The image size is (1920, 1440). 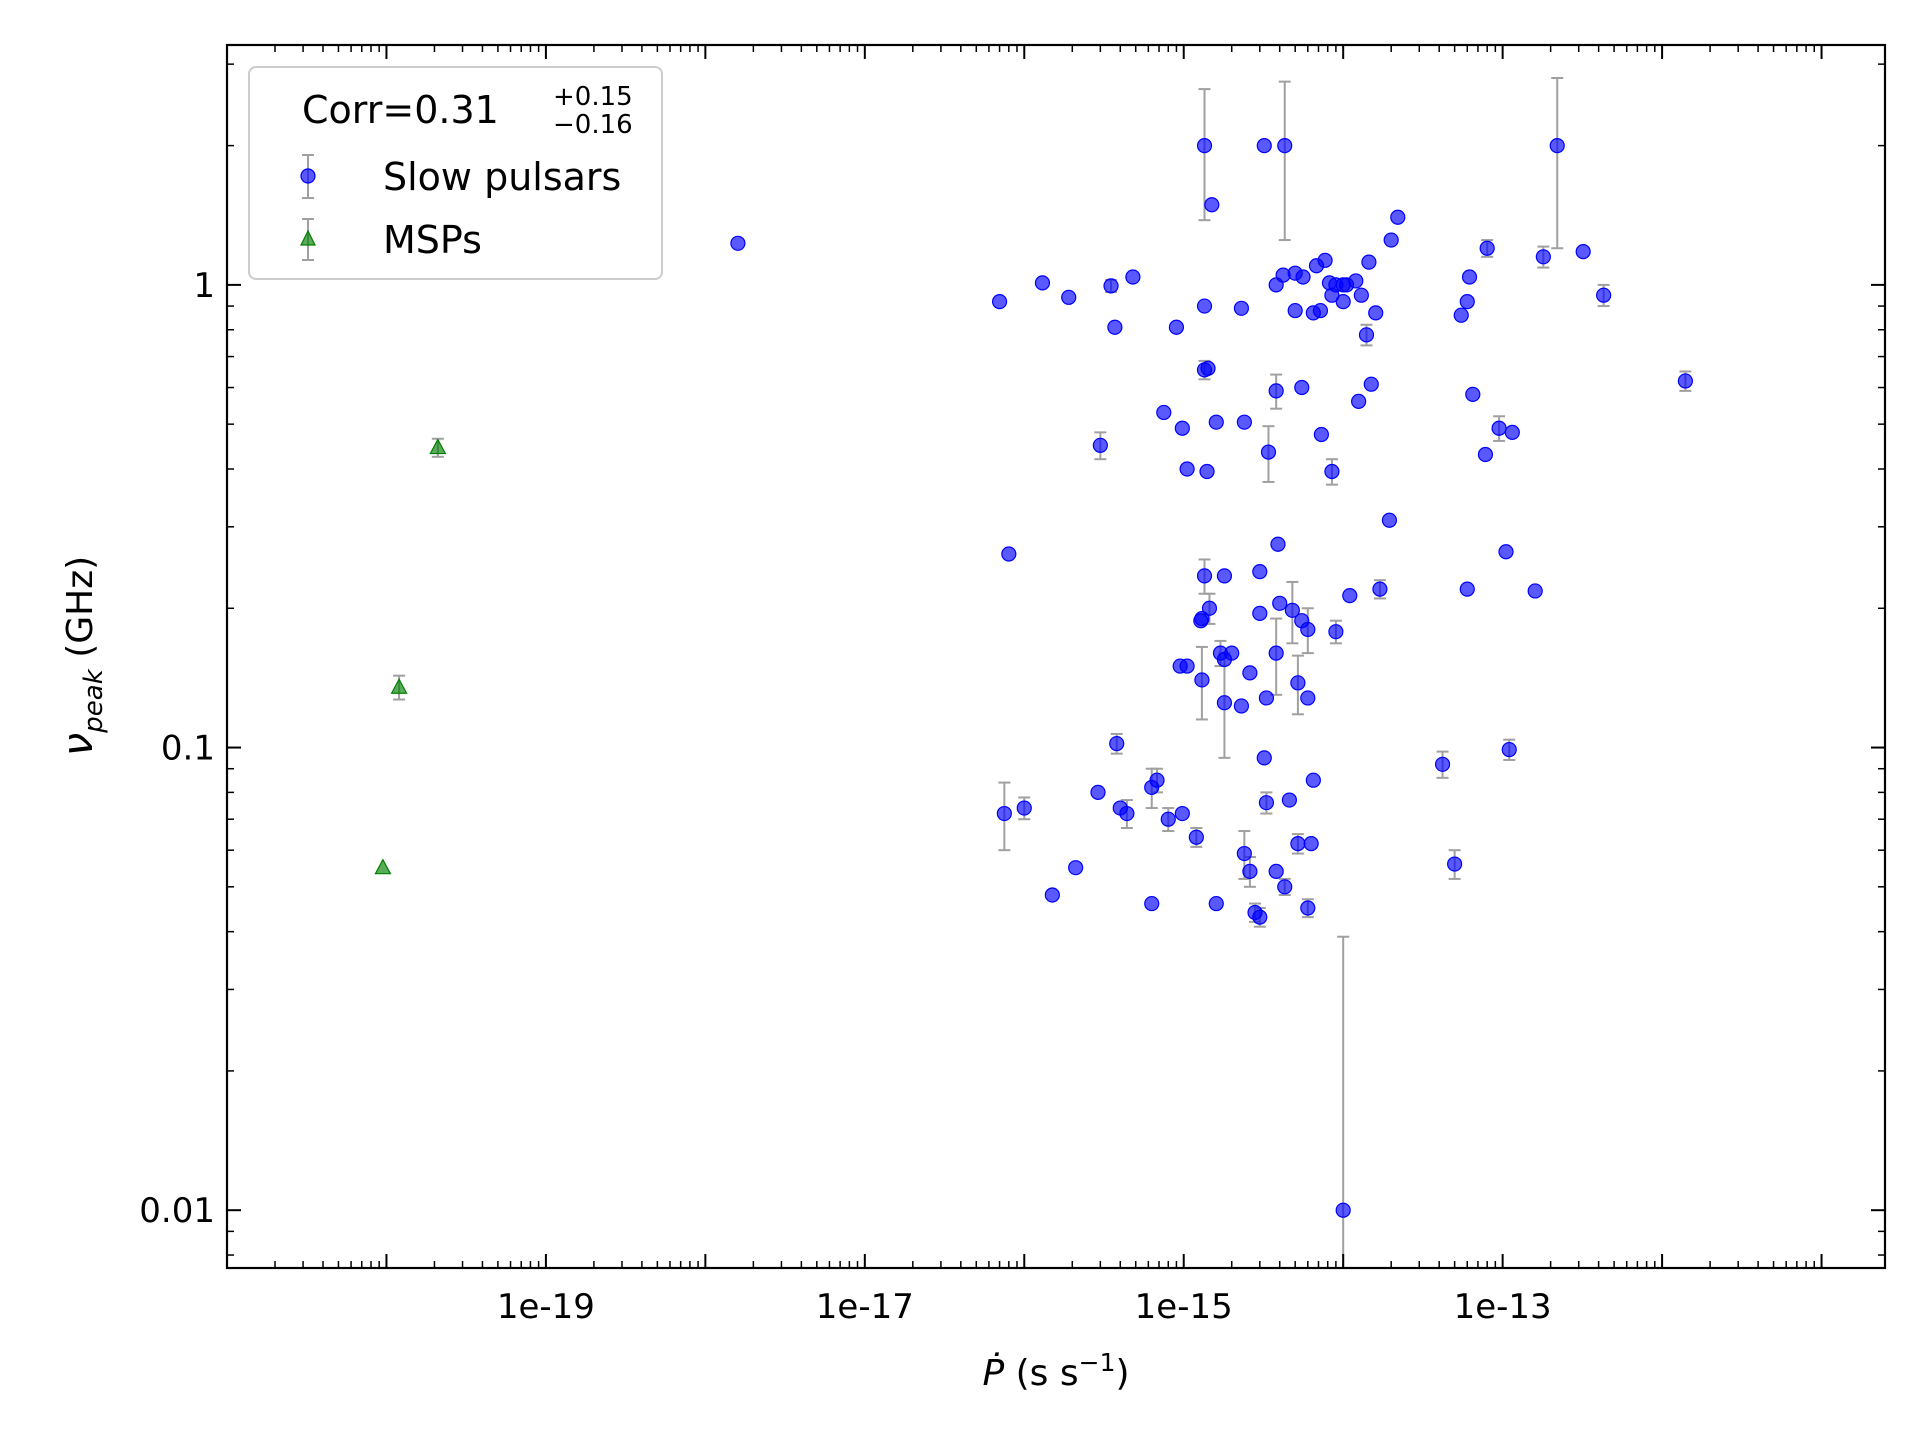 I want to click on x-tick-label: 1e-15, so click(x=1184, y=1307).